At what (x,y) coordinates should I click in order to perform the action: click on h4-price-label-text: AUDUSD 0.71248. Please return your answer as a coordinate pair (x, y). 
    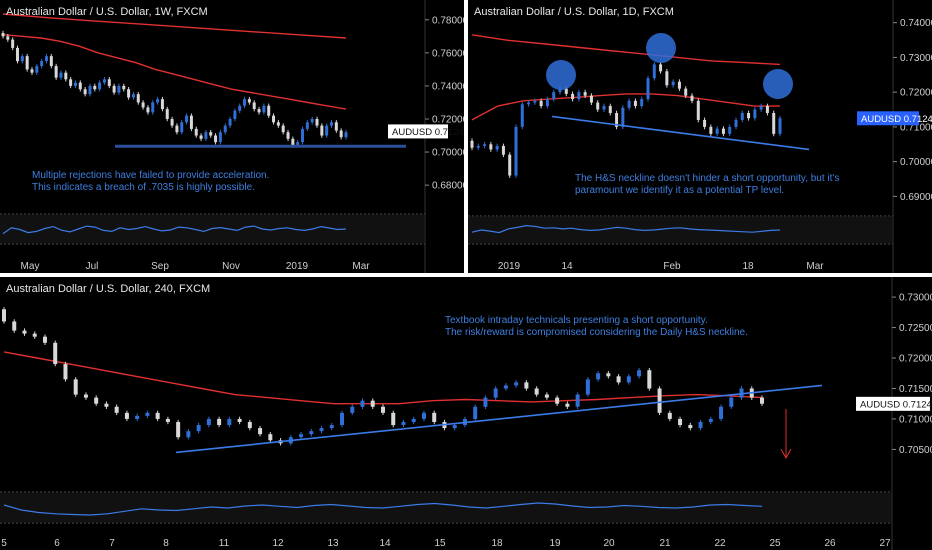
    Looking at the image, I should click on (896, 404).